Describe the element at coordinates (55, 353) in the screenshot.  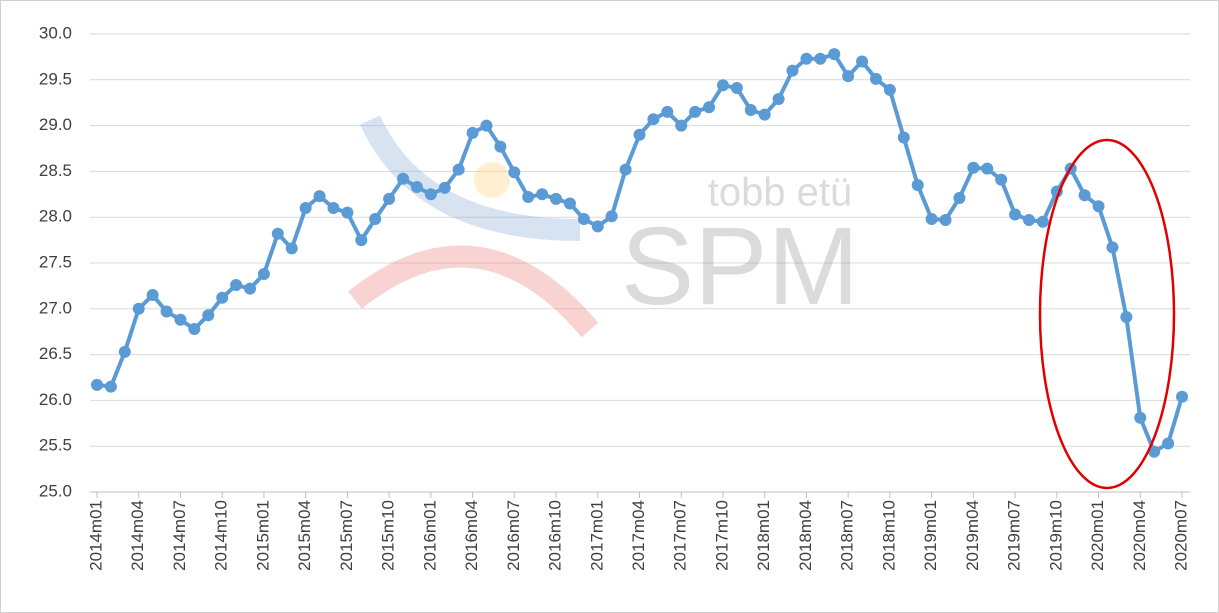
I see `y-tick-label: 26.5` at that location.